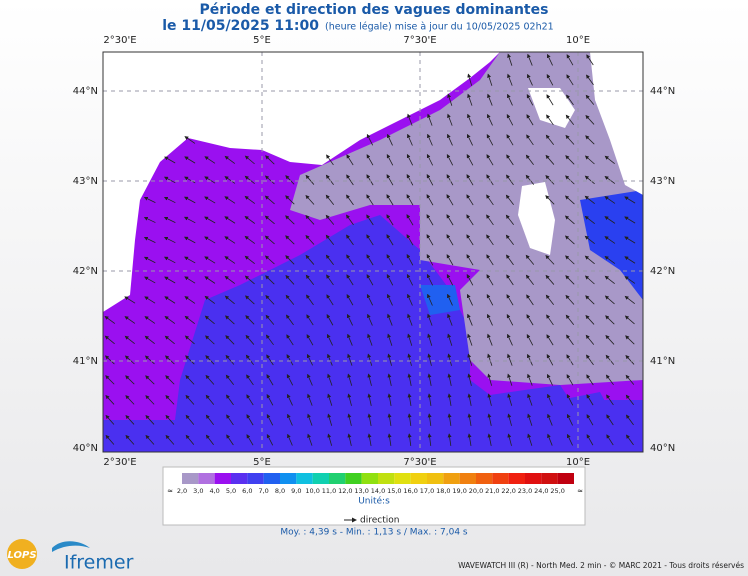 The height and width of the screenshot is (576, 748). What do you see at coordinates (427, 491) in the screenshot?
I see `legend-label: 17,0` at bounding box center [427, 491].